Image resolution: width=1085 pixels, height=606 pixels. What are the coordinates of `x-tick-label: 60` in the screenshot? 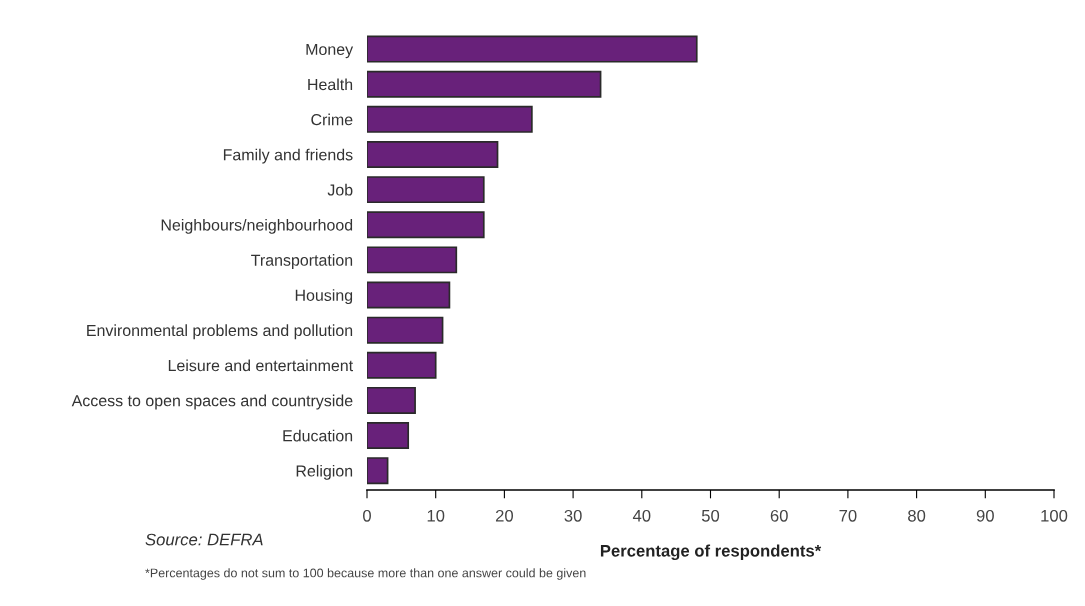 It's located at (779, 515).